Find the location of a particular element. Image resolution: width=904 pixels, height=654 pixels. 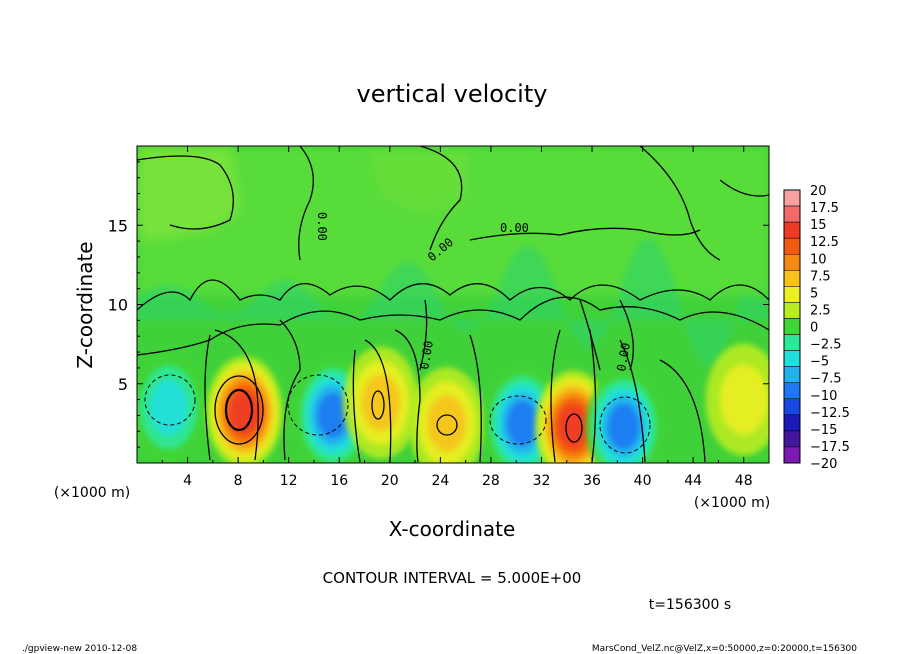

turbulent-band is located at coordinates (453, 302).